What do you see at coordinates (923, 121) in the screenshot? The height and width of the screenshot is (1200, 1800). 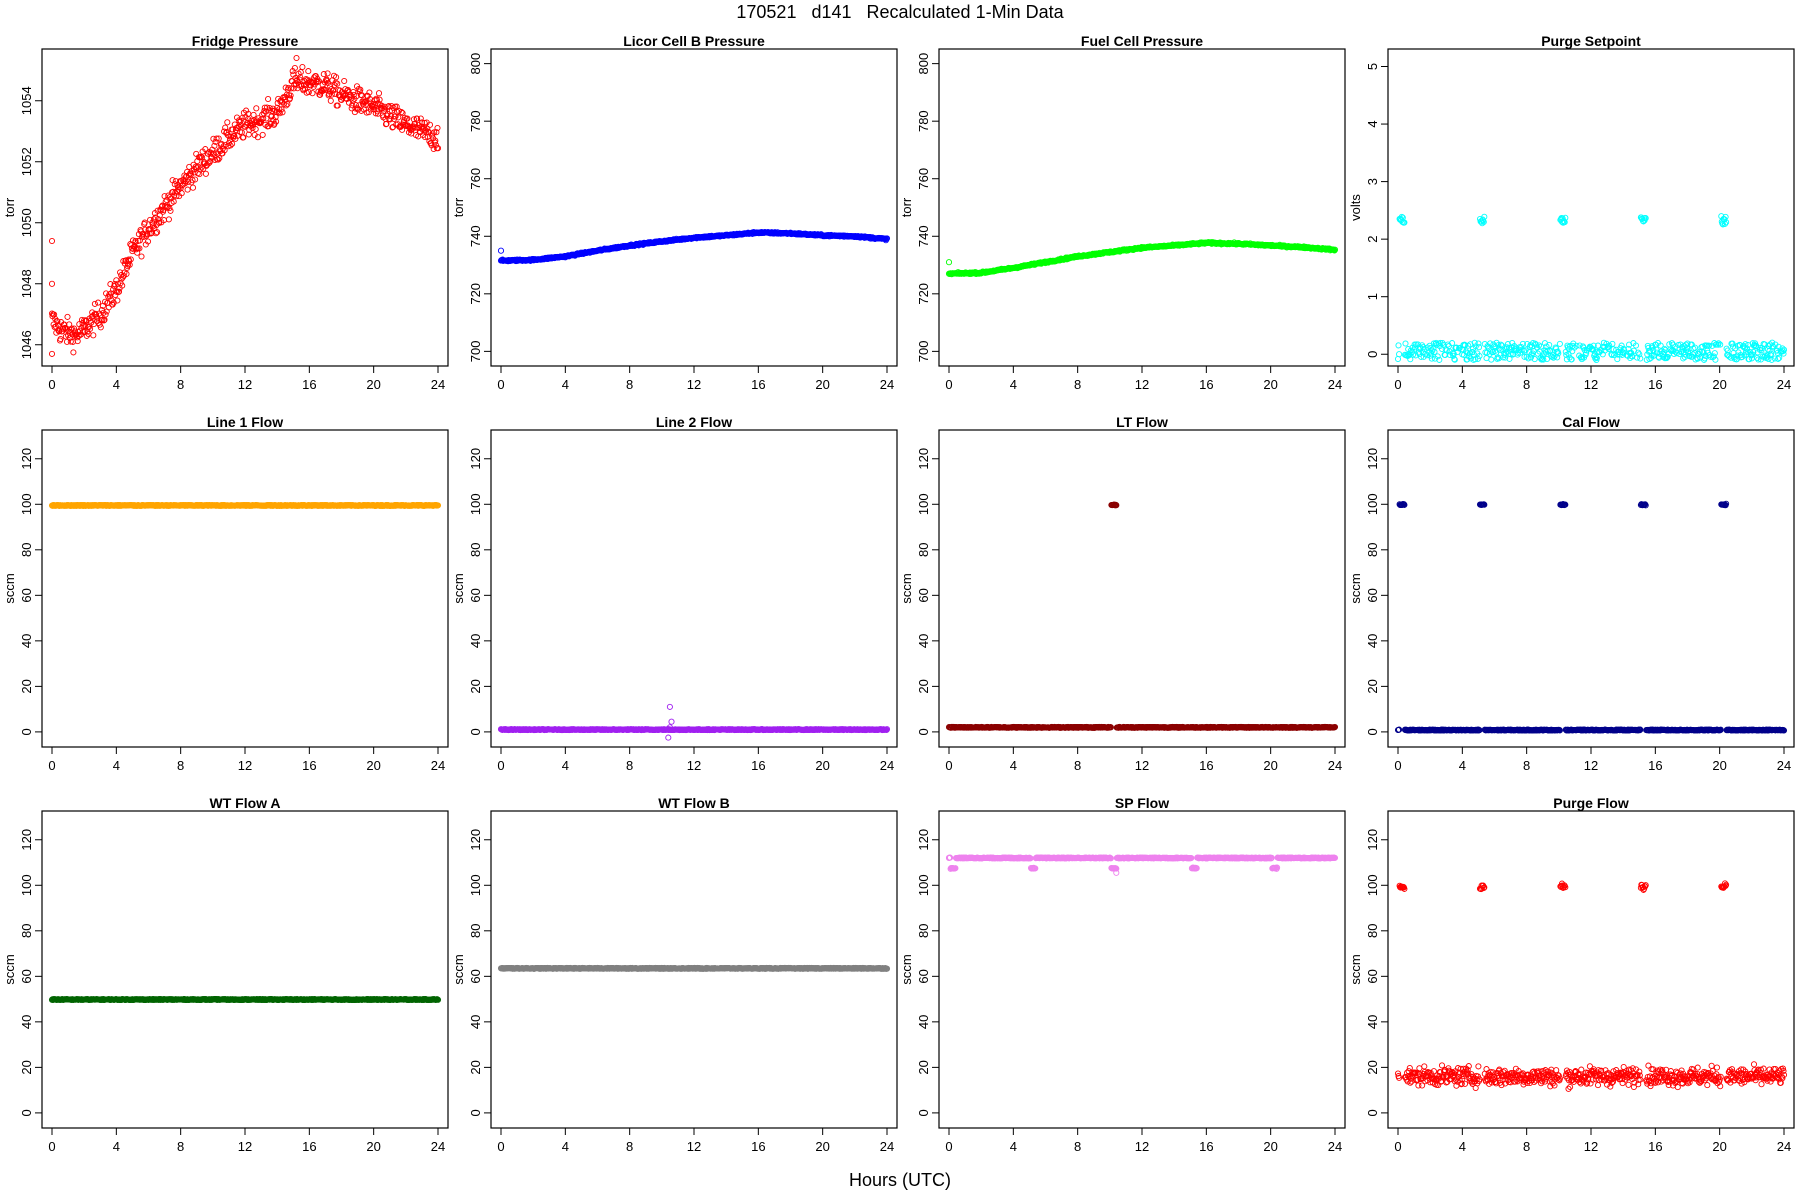 I see `y-tick-label: 780` at bounding box center [923, 121].